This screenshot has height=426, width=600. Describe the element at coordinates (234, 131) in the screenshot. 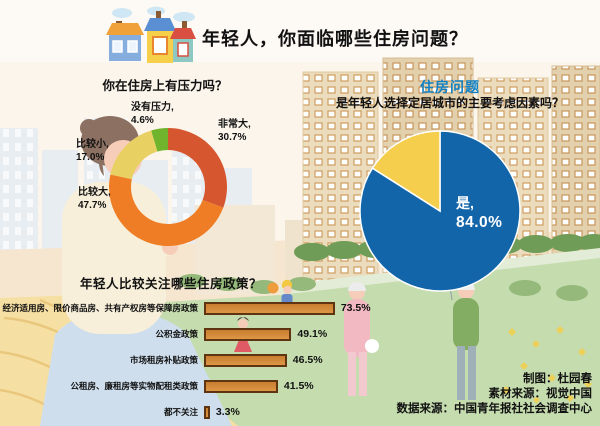

I see `donut-label-very-high: 非常大, 30.7%` at that location.